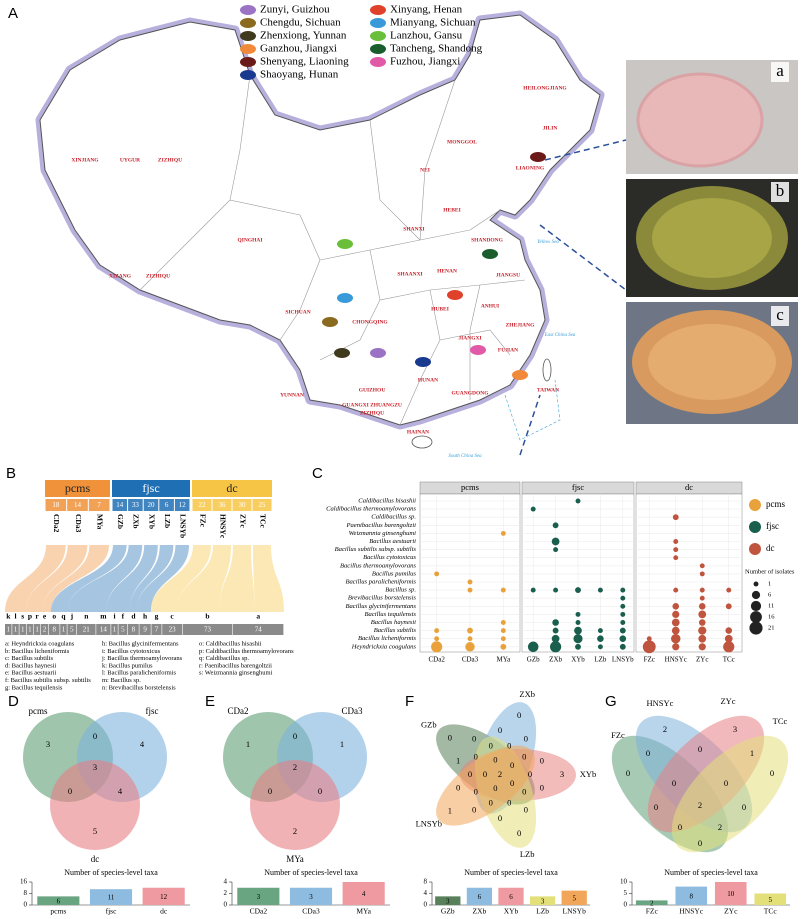  I want to click on species-letter: c, so click(172, 616).